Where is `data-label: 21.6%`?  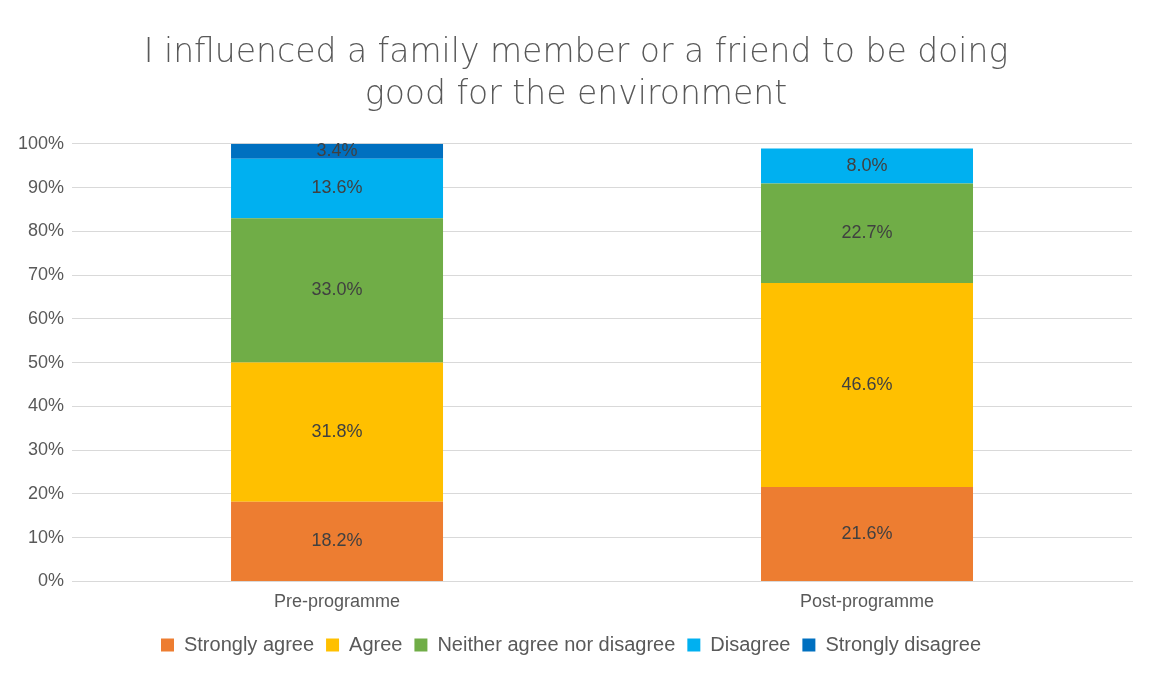
data-label: 21.6% is located at coordinates (867, 532).